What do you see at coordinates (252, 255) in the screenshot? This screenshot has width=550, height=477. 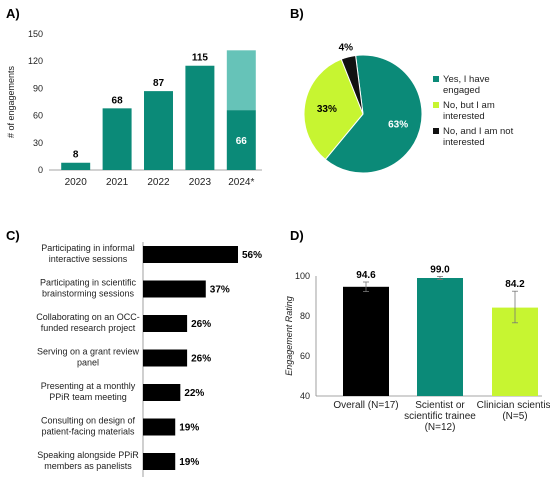 I see `panel-c-data-label: 56%` at bounding box center [252, 255].